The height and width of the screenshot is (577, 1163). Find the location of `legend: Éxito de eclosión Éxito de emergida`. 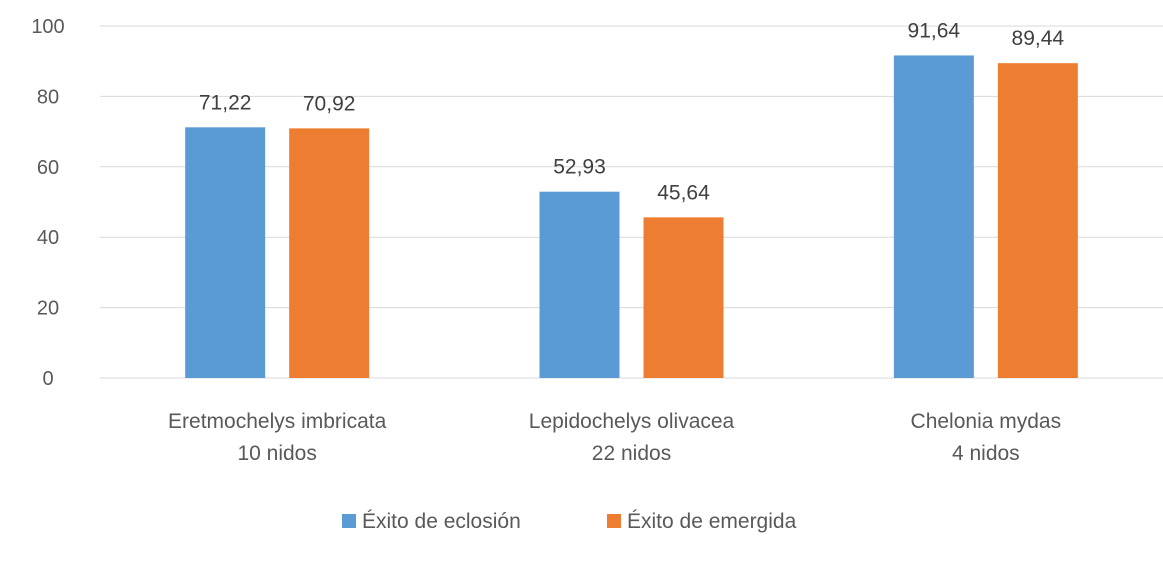

legend: Éxito de eclosión Éxito de emergida is located at coordinates (569, 521).